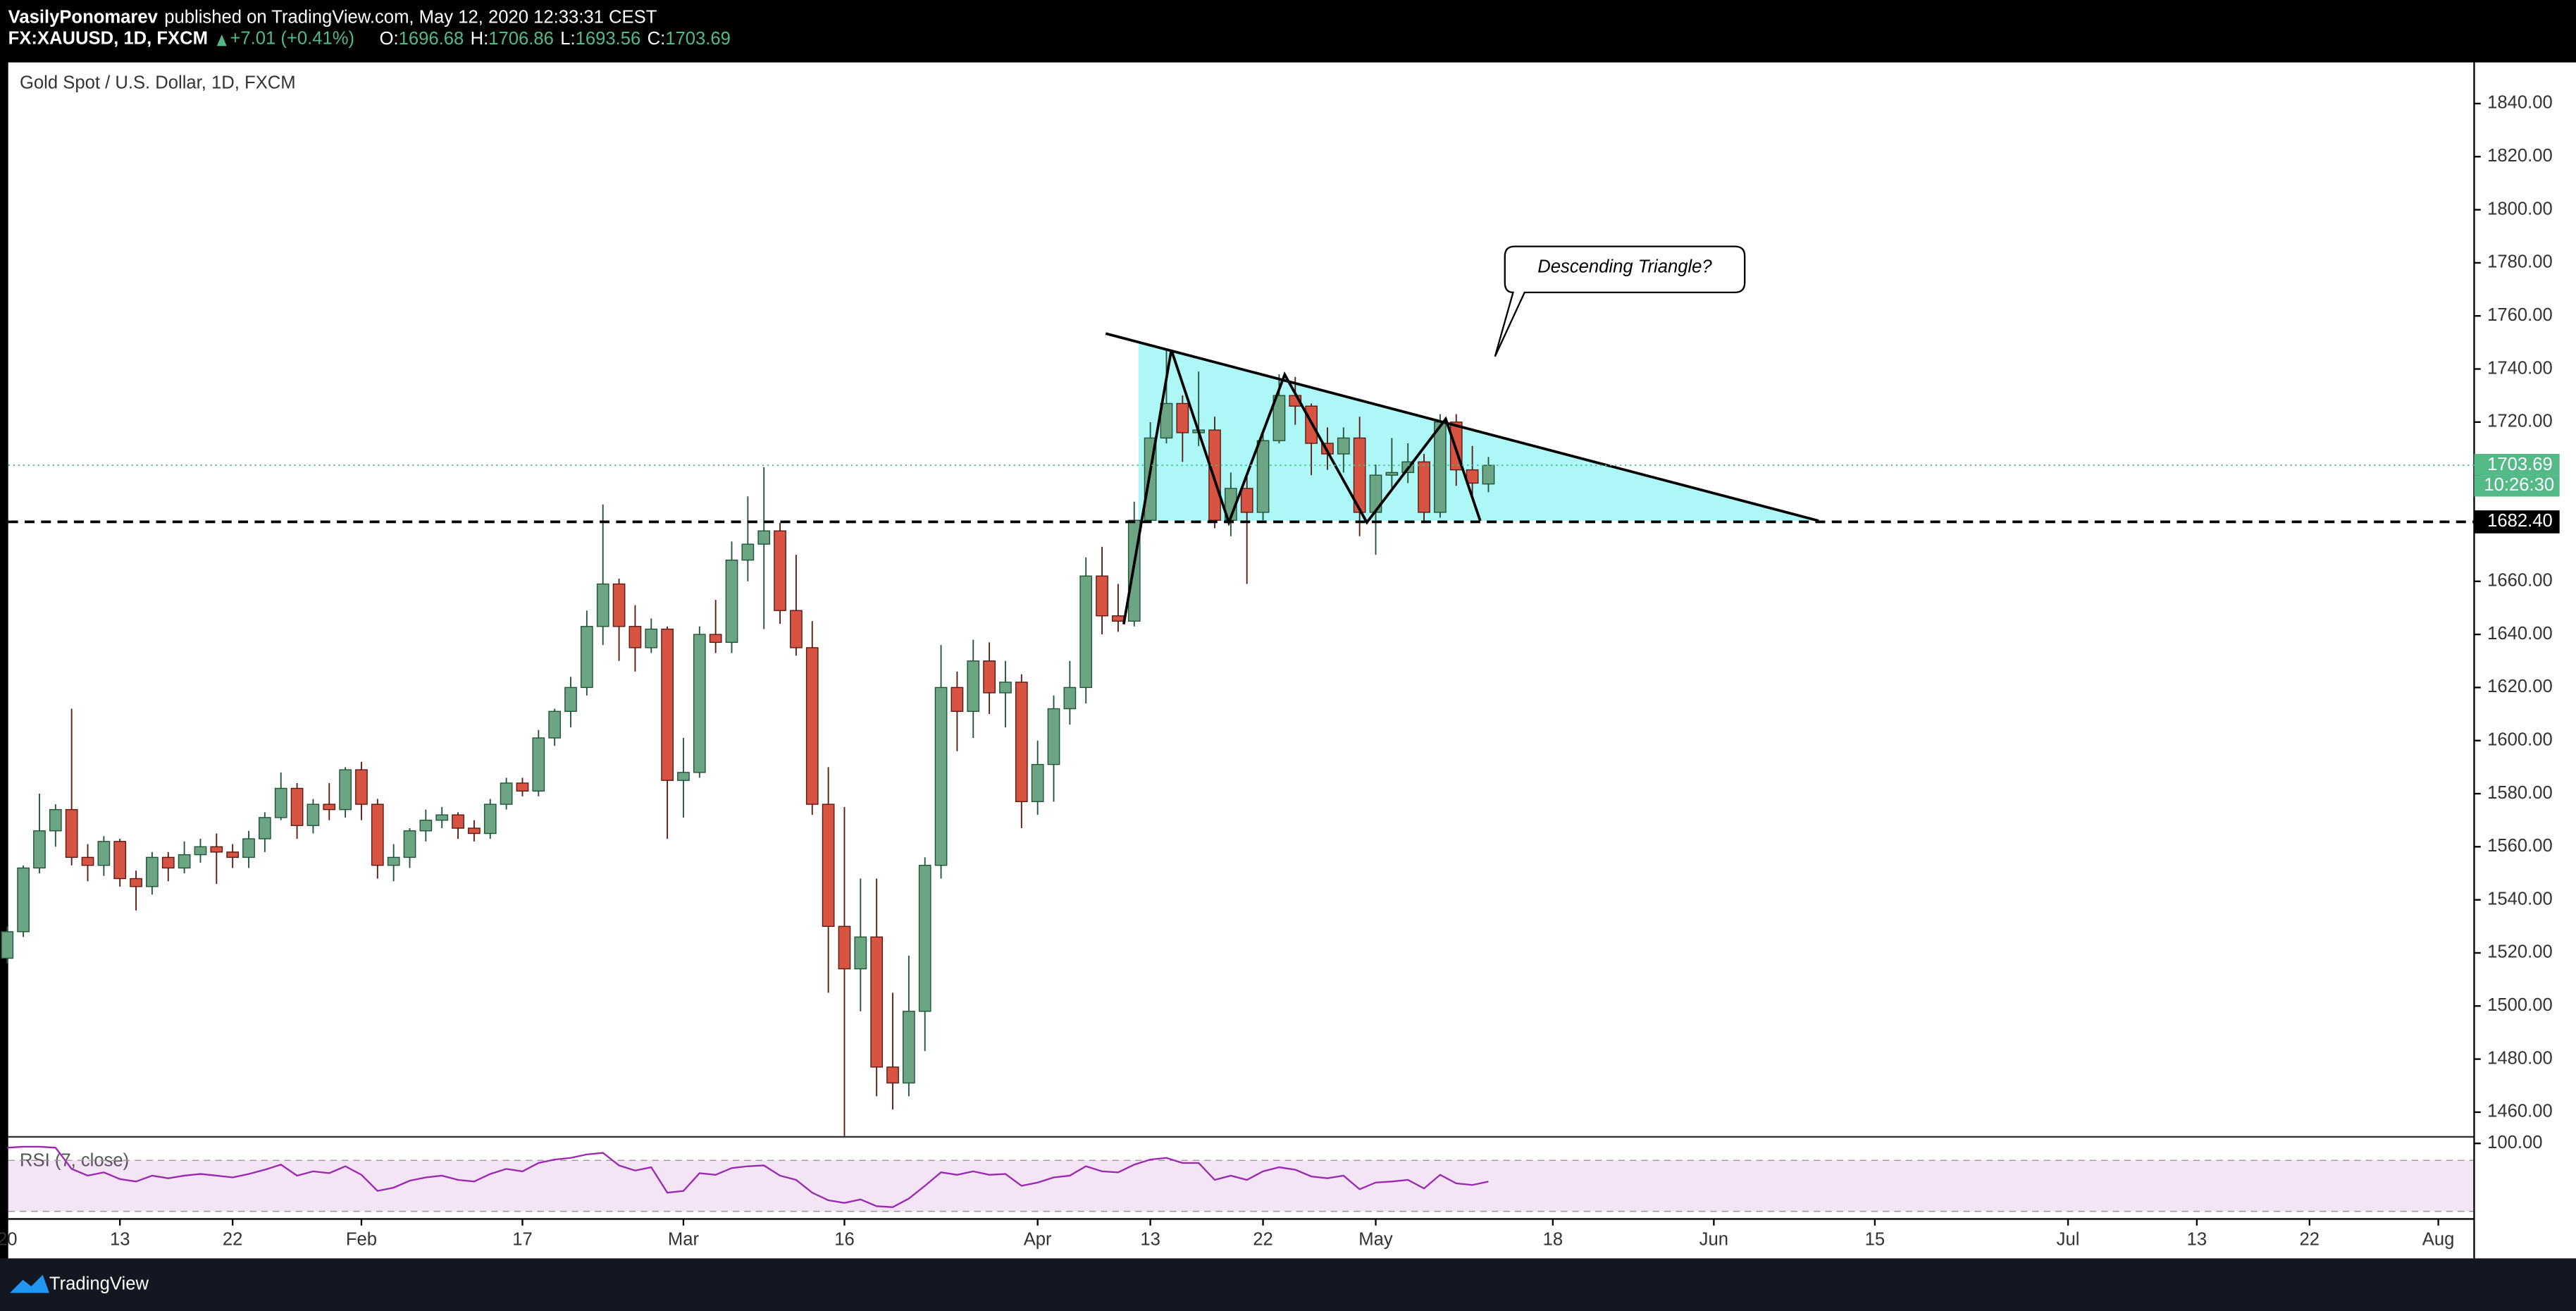 Image resolution: width=2576 pixels, height=1311 pixels. Describe the element at coordinates (2520, 1005) in the screenshot. I see `y-tick-label: 1500.00` at that location.